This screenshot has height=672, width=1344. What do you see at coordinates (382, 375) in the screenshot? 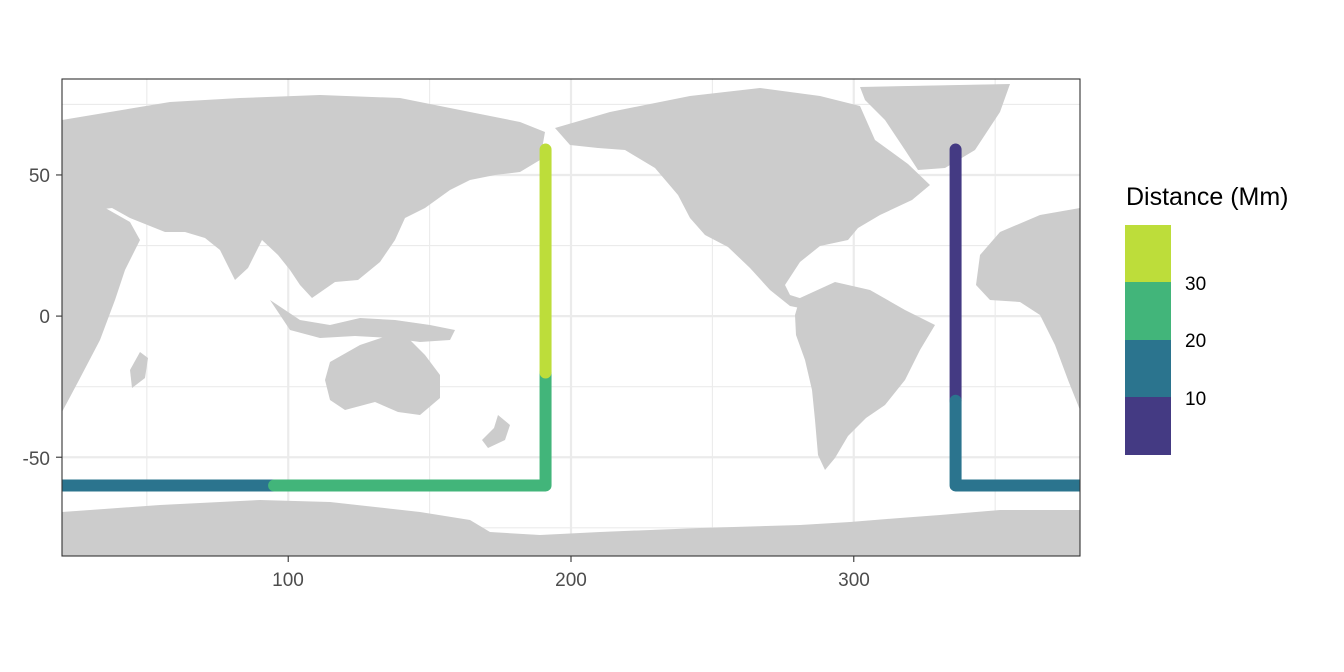
I see `land-australia` at bounding box center [382, 375].